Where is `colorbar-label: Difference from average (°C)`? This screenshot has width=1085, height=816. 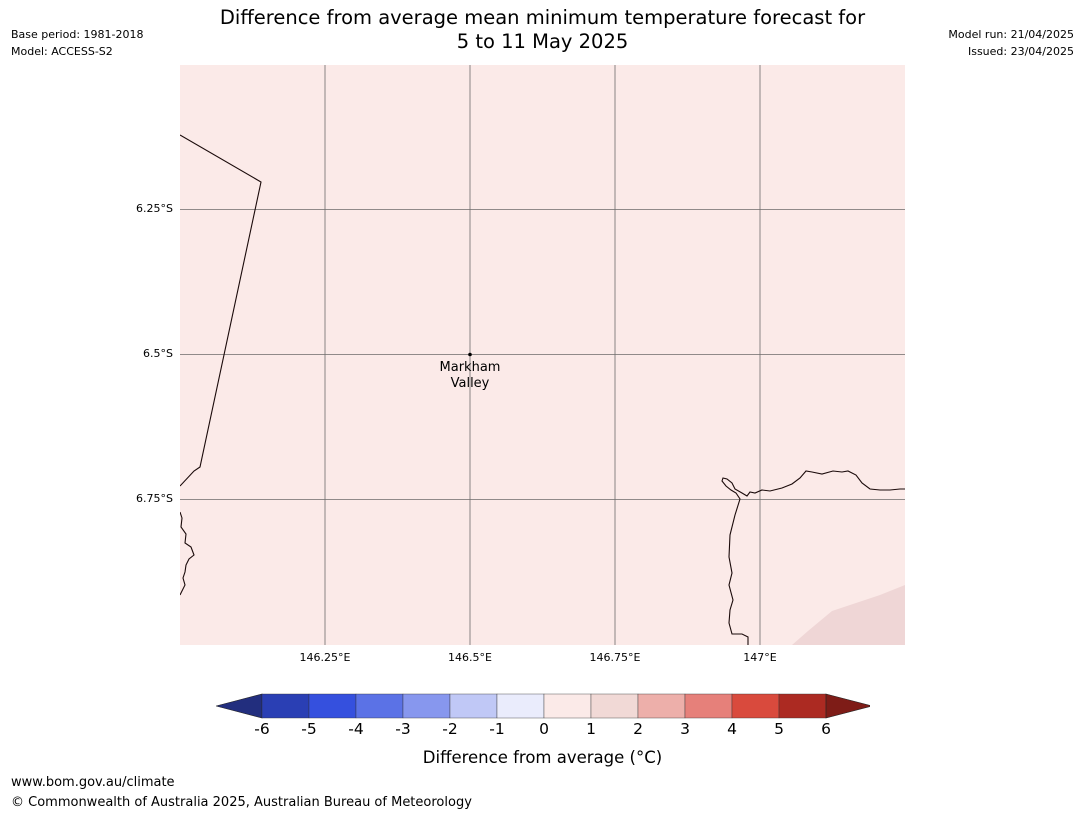 colorbar-label: Difference from average (°C) is located at coordinates (542, 757).